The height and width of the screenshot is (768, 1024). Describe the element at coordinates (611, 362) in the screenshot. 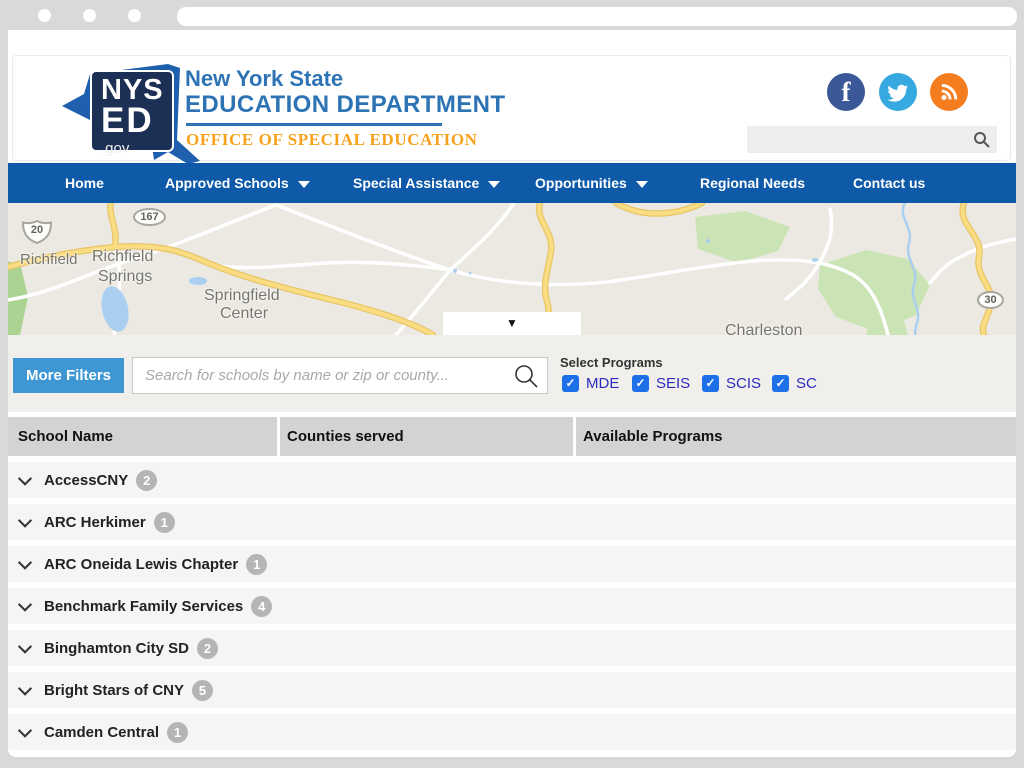

I see `select-programs-label: Select Programs` at that location.